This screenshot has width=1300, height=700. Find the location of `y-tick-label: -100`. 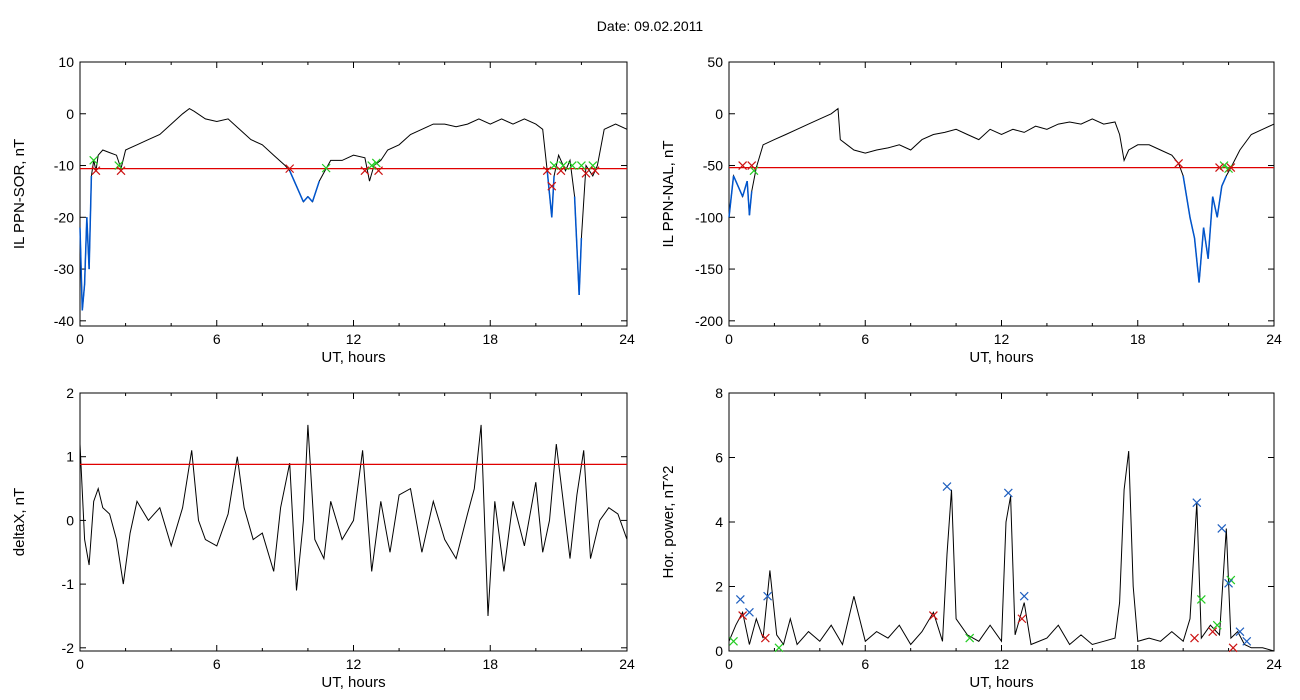

y-tick-label: -100 is located at coordinates (709, 217).